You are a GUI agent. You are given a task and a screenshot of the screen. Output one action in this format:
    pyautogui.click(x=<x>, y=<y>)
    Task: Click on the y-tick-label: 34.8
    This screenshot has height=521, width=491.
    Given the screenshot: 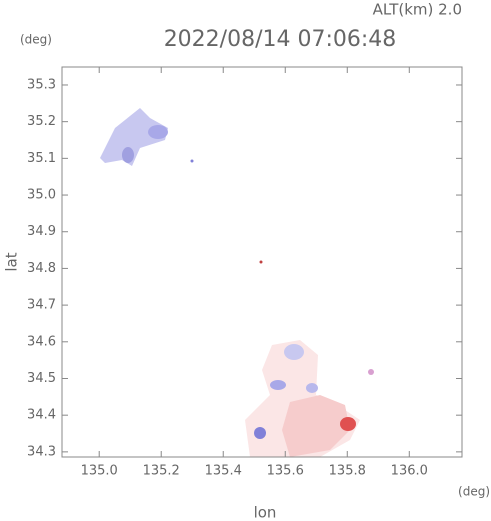 What is the action you would take?
    pyautogui.click(x=41, y=268)
    